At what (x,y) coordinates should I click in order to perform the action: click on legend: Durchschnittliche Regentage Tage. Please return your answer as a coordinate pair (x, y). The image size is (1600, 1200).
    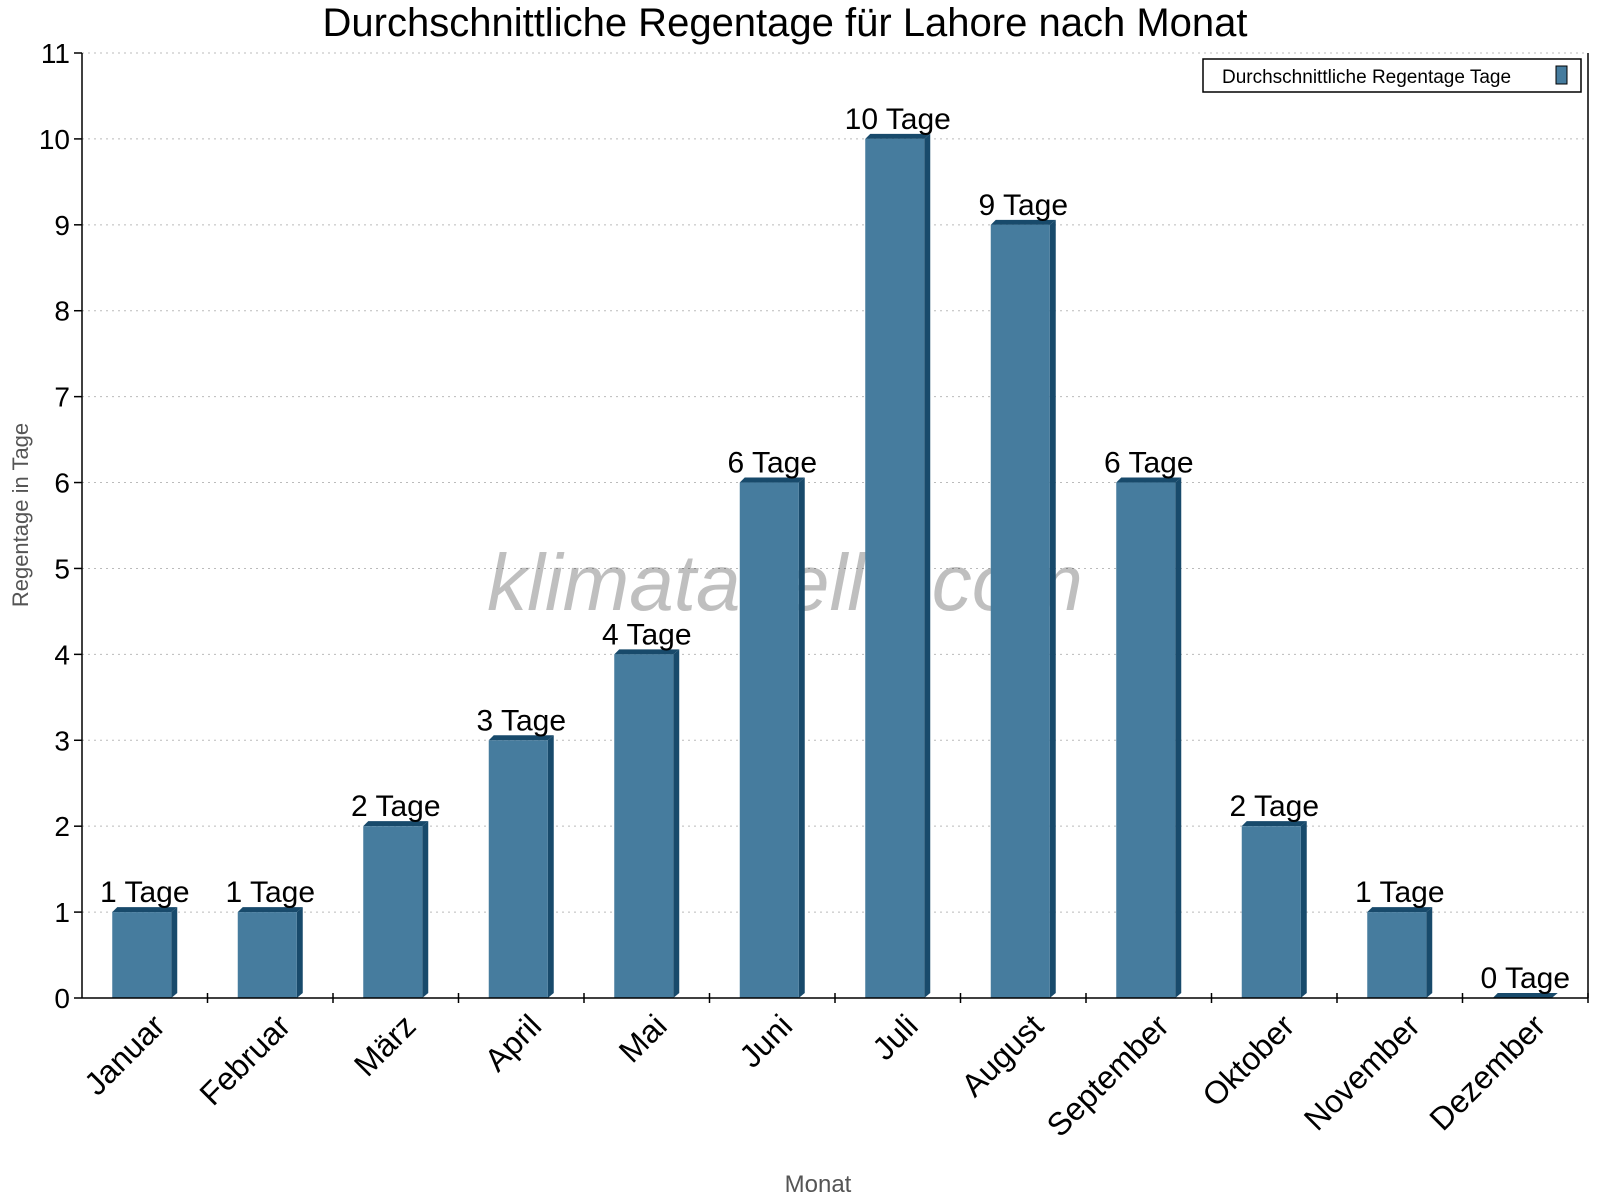
    Looking at the image, I should click on (1392, 75).